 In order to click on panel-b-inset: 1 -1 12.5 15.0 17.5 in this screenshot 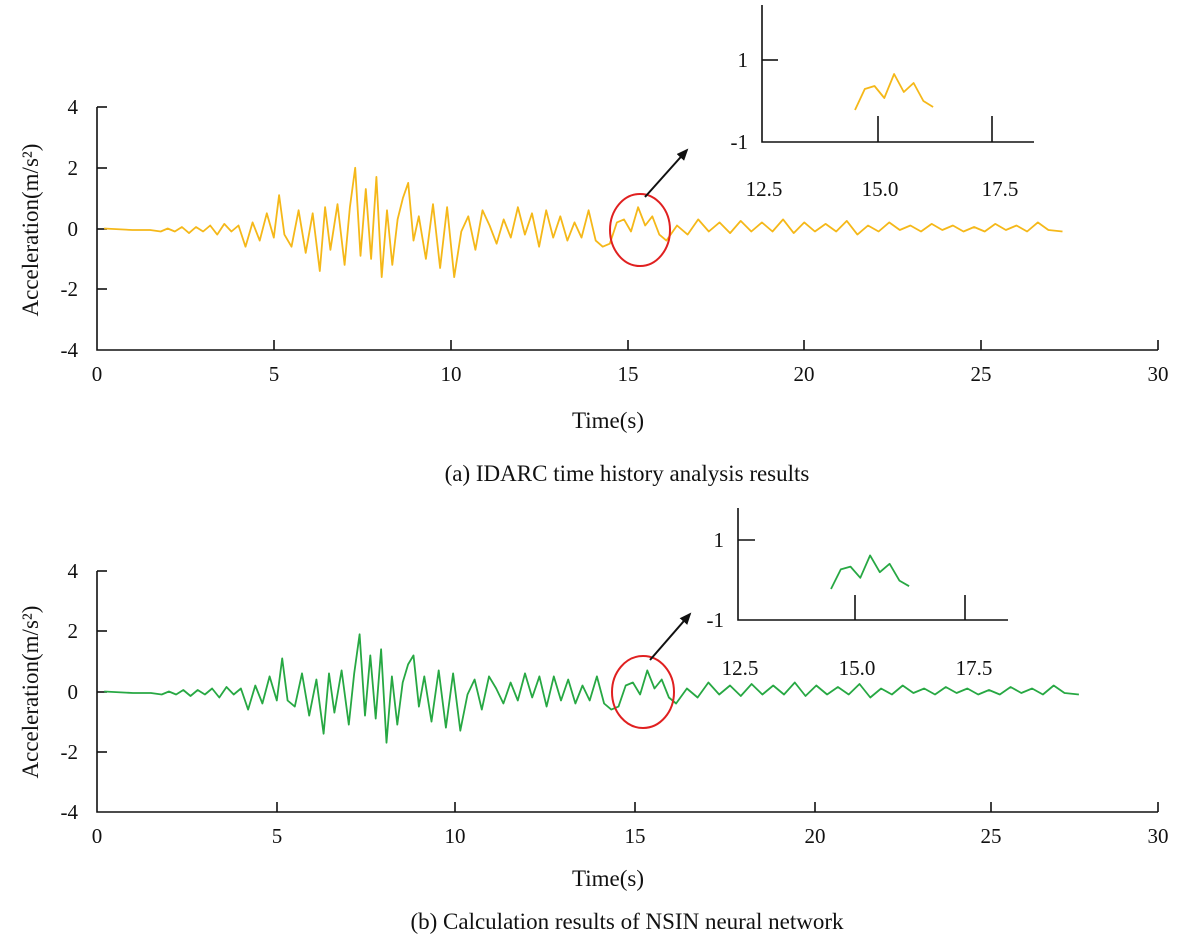, I will do `click(857, 594)`.